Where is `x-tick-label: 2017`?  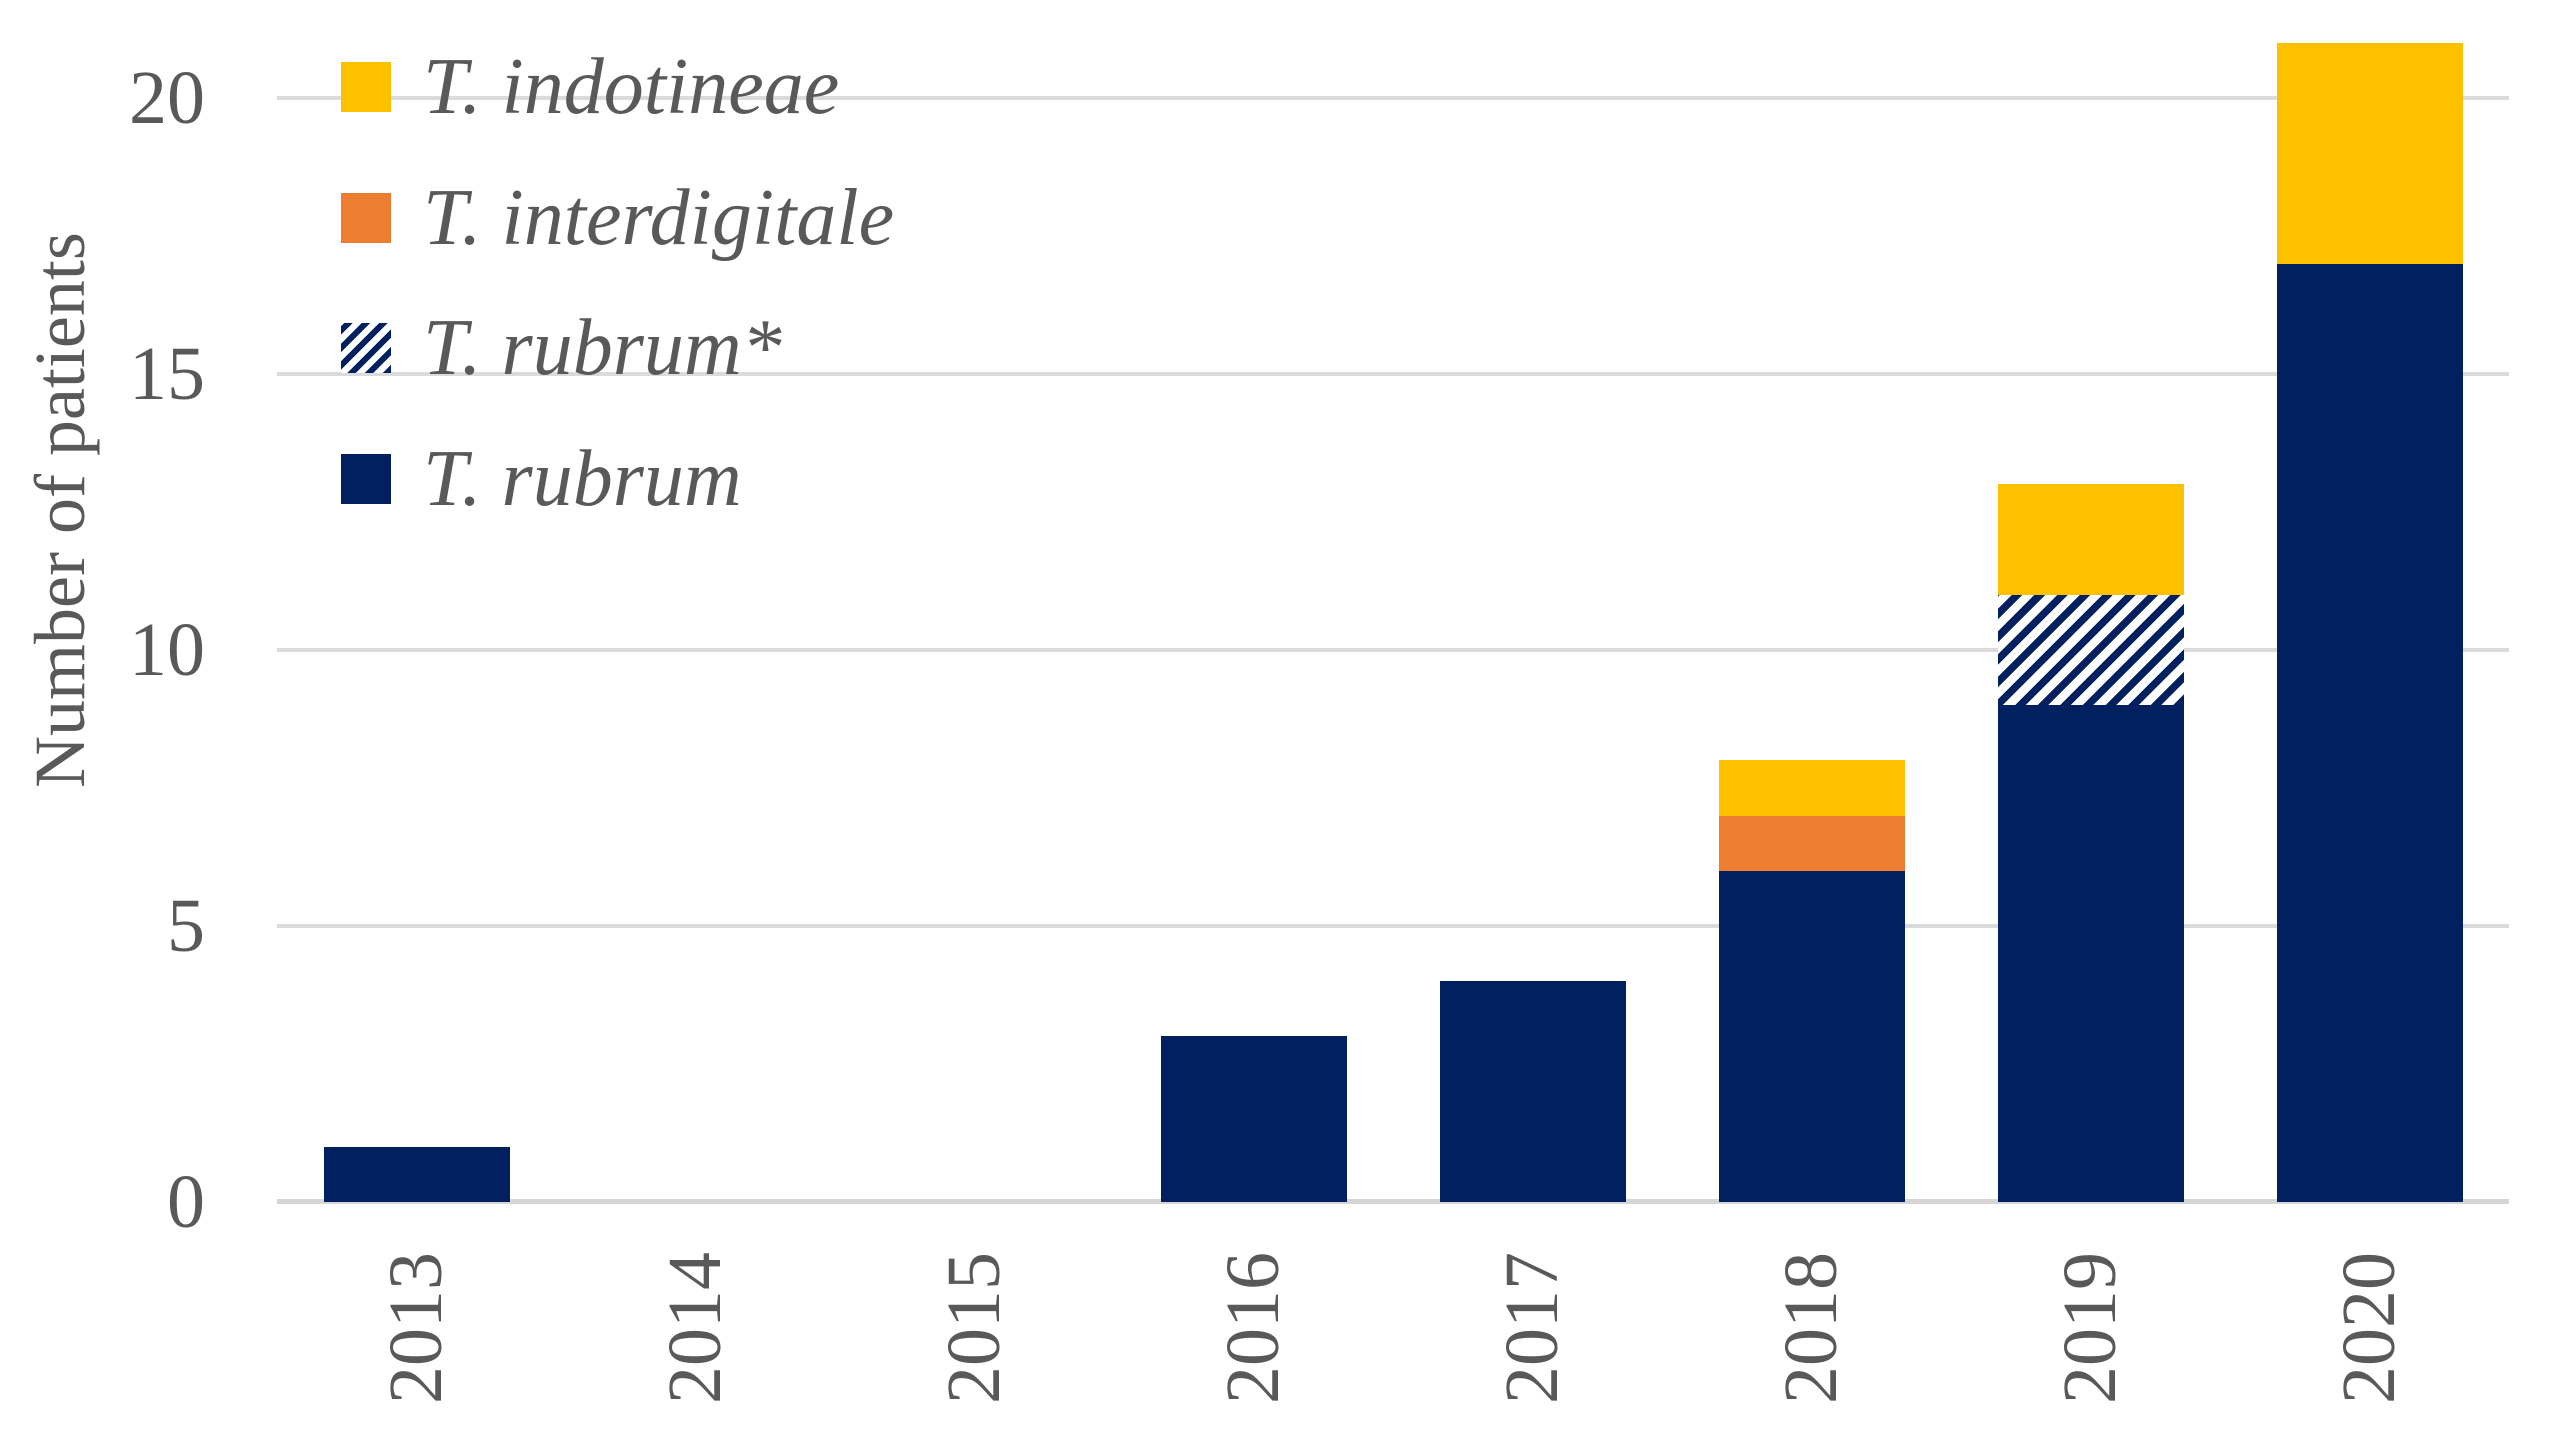
x-tick-label: 2017 is located at coordinates (1532, 1328).